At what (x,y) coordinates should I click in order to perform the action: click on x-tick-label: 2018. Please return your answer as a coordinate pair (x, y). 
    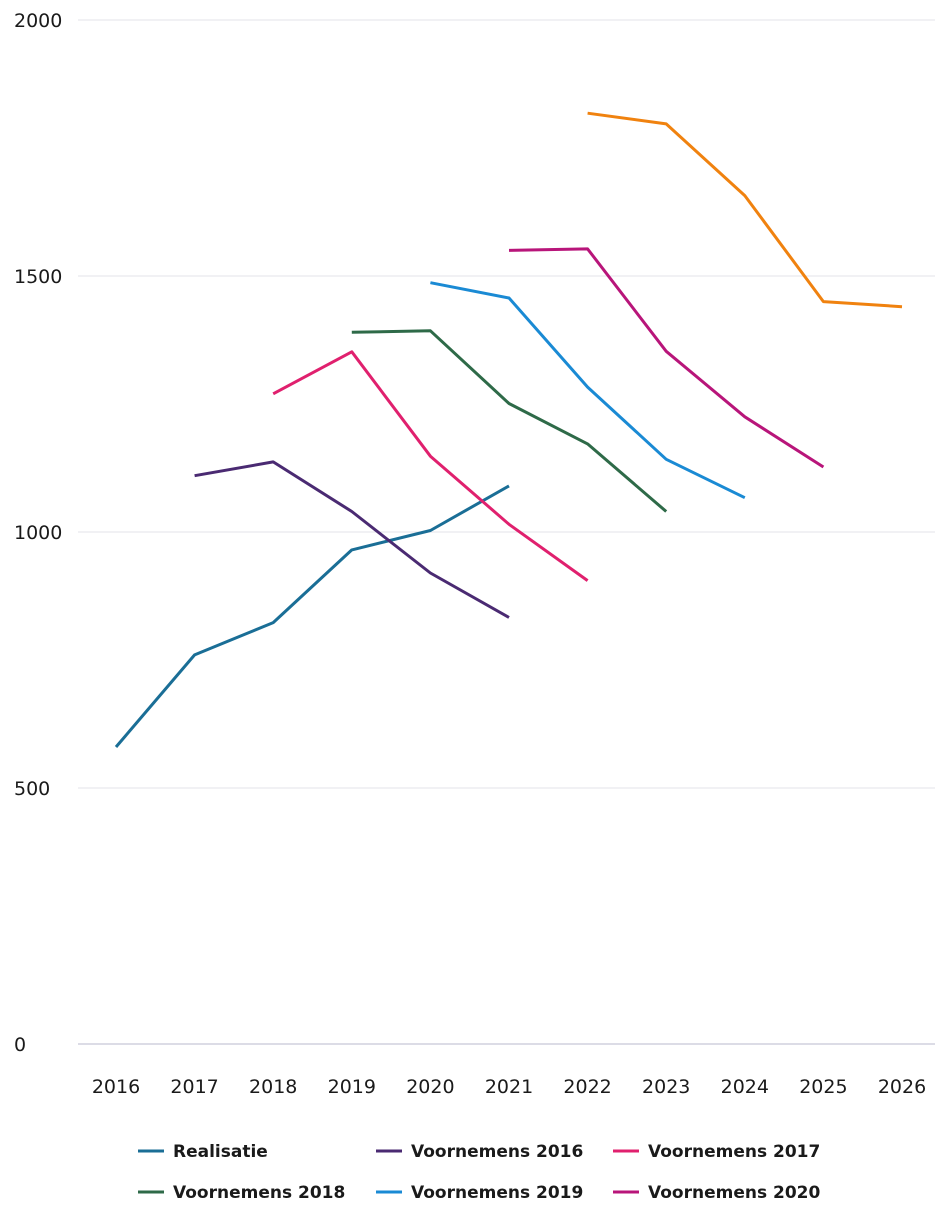
    Looking at the image, I should click on (273, 1087).